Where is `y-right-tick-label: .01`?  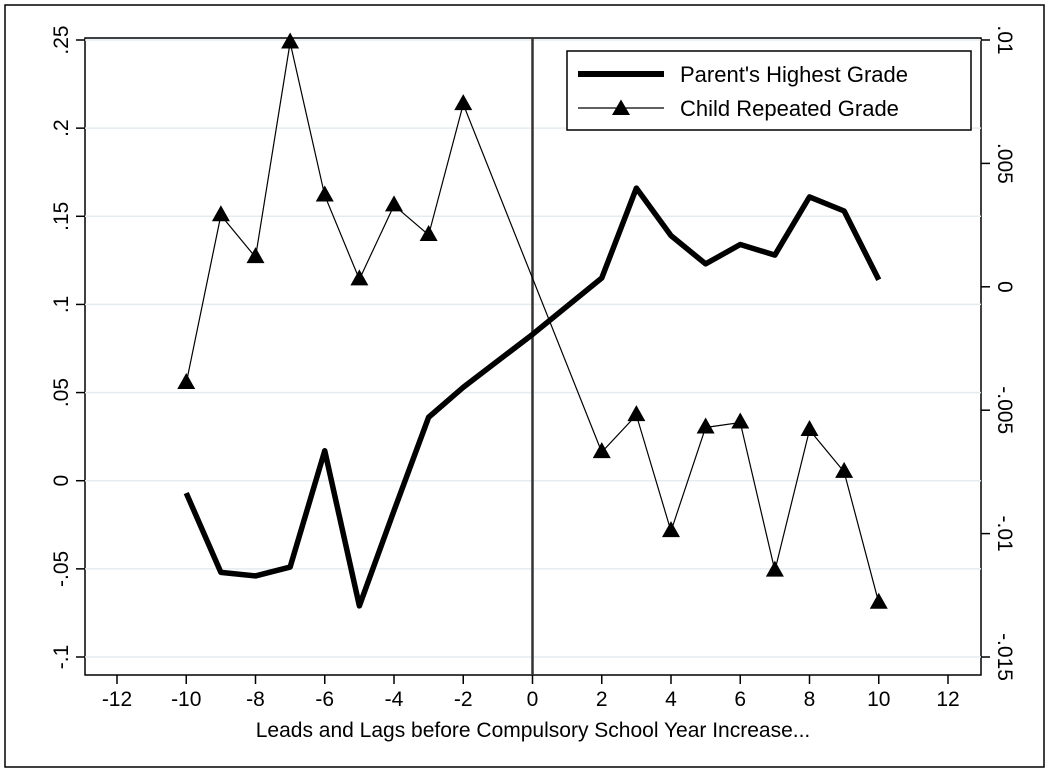
y-right-tick-label: .01 is located at coordinates (1004, 39).